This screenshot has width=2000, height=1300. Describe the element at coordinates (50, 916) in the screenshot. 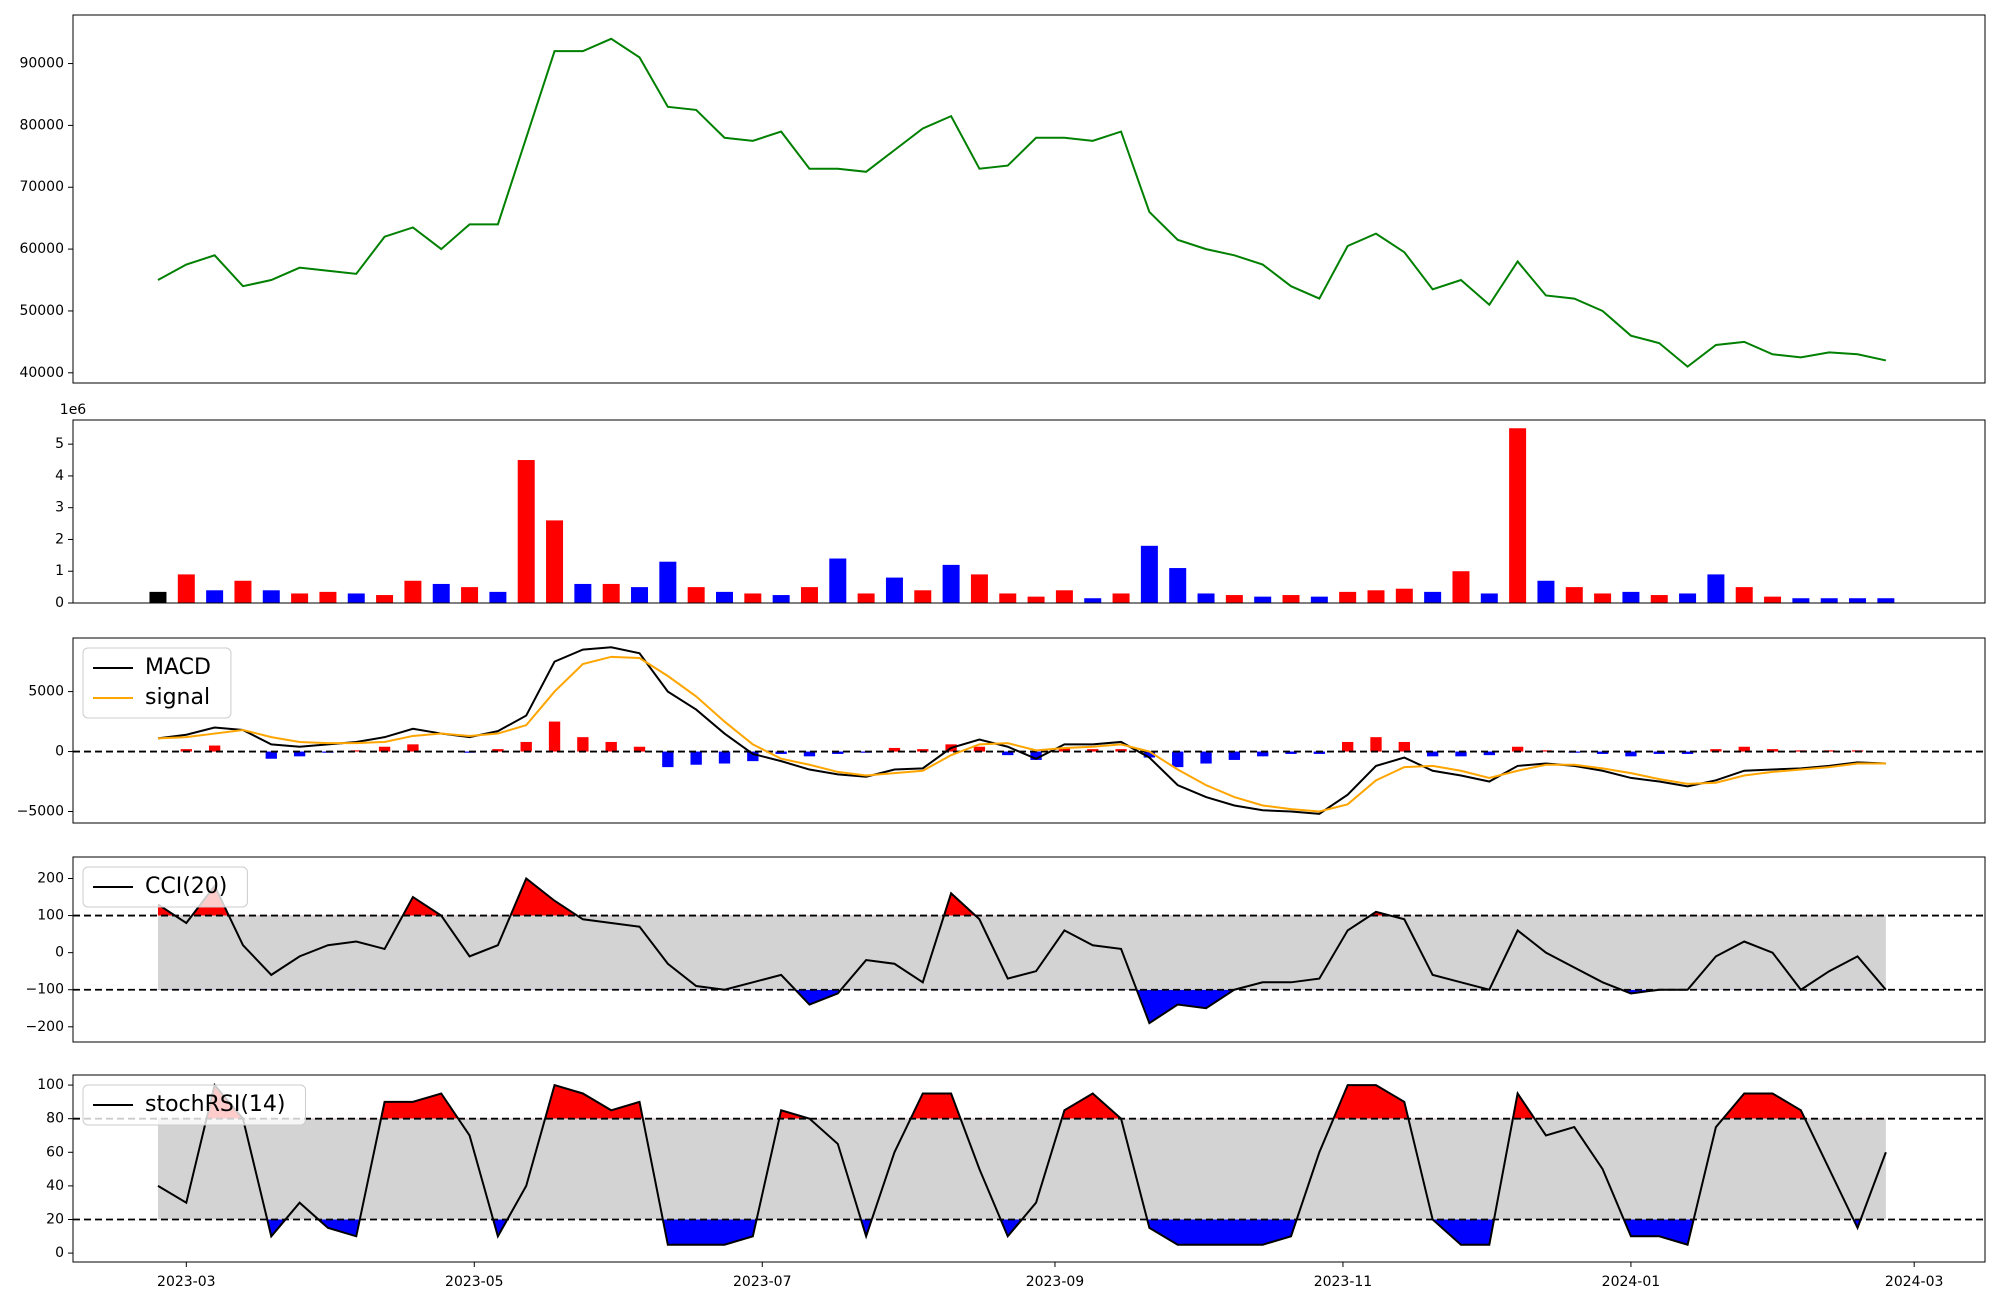

I see `y-tick-label: 100` at that location.